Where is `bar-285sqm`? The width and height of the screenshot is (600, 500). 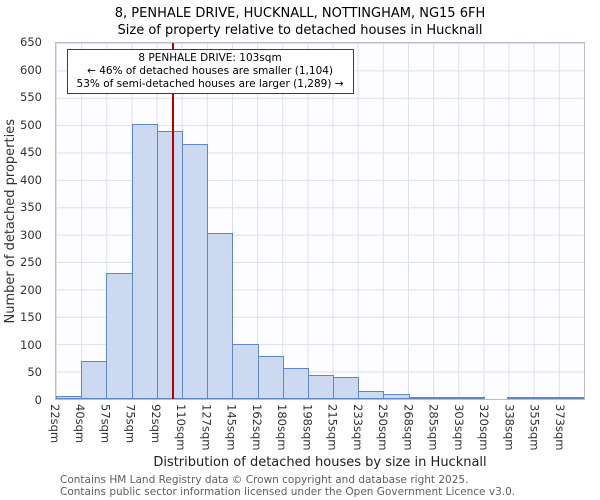
bar-285sqm is located at coordinates (446, 398).